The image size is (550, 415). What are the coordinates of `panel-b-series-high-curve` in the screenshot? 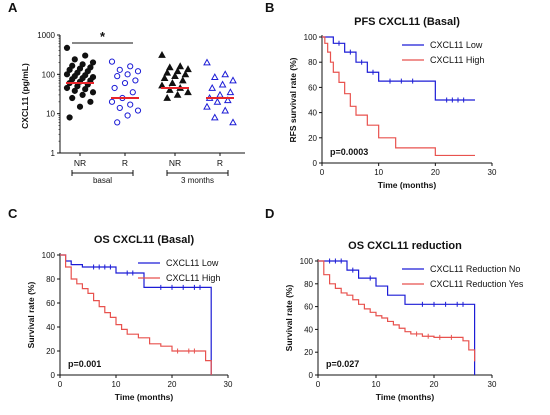 It's located at (398, 96).